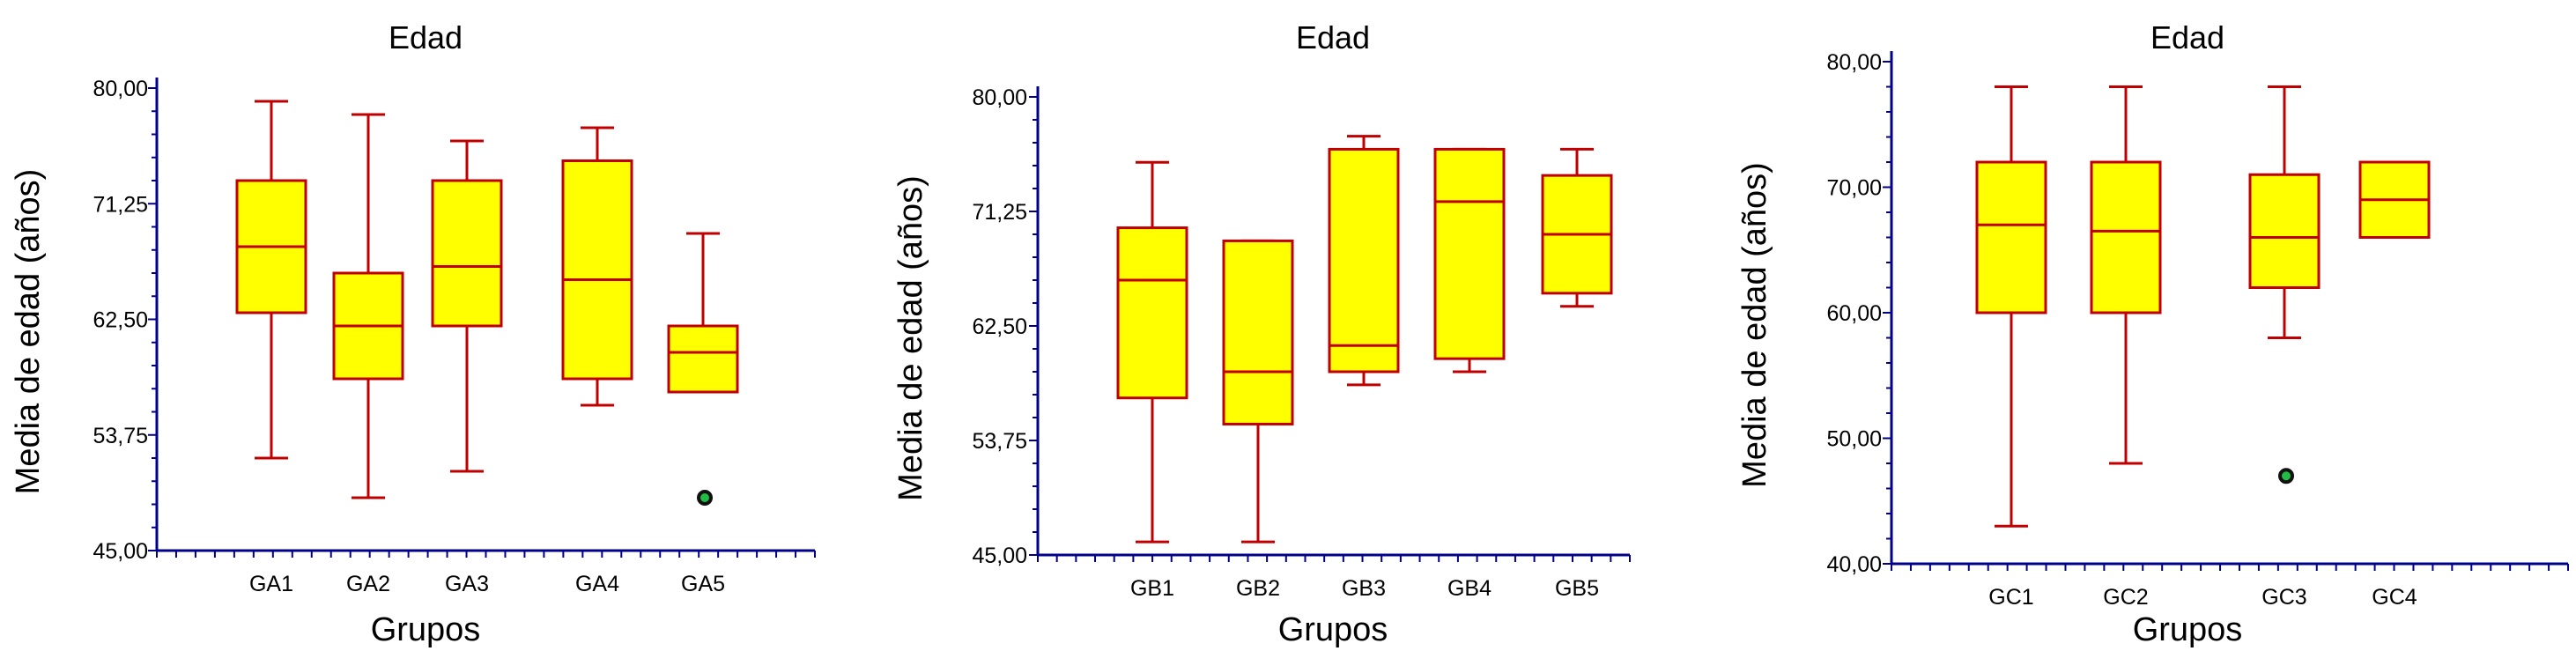 This screenshot has width=2576, height=651. What do you see at coordinates (1258, 588) in the screenshot?
I see `x-category-label: GB2` at bounding box center [1258, 588].